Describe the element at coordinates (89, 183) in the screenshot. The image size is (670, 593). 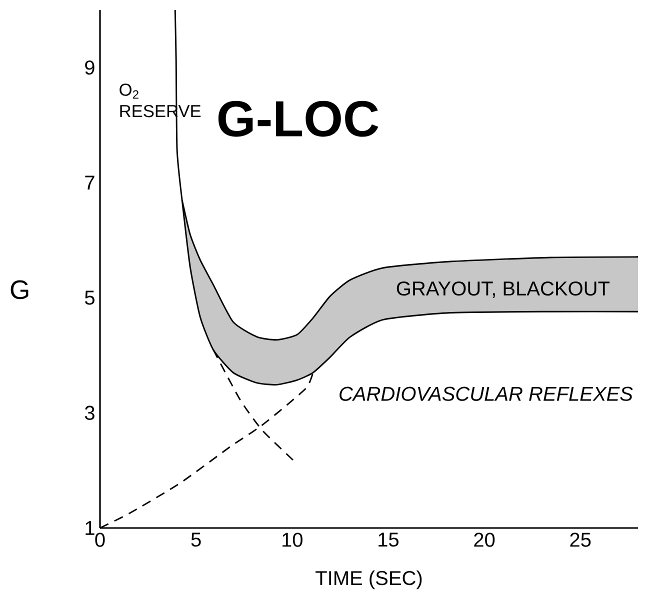
I see `y-tick-label: 7` at that location.